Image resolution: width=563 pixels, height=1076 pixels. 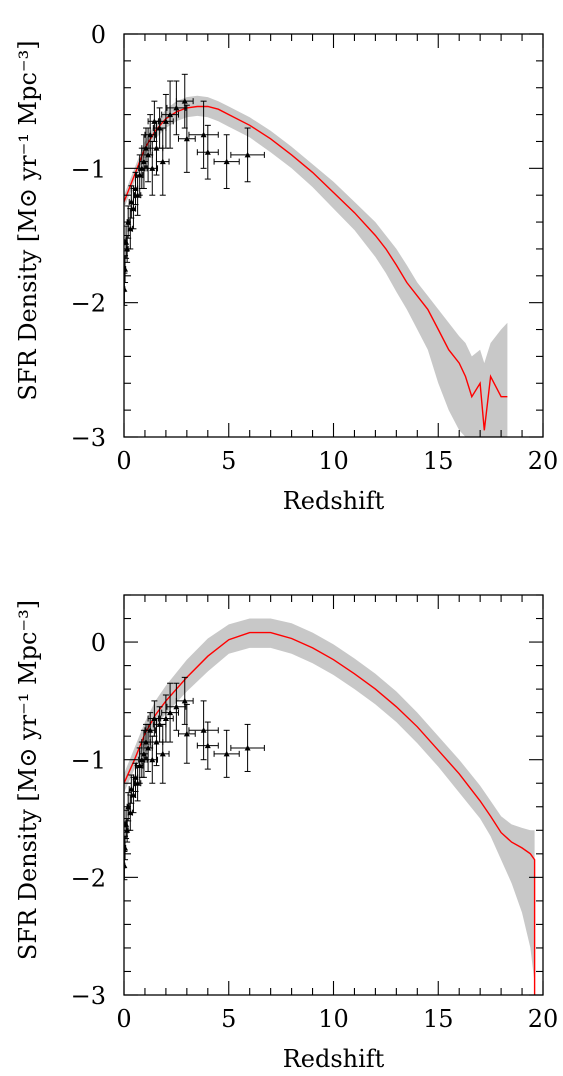 What do you see at coordinates (88, 304) in the screenshot?
I see `y-tick-label: −2` at bounding box center [88, 304].